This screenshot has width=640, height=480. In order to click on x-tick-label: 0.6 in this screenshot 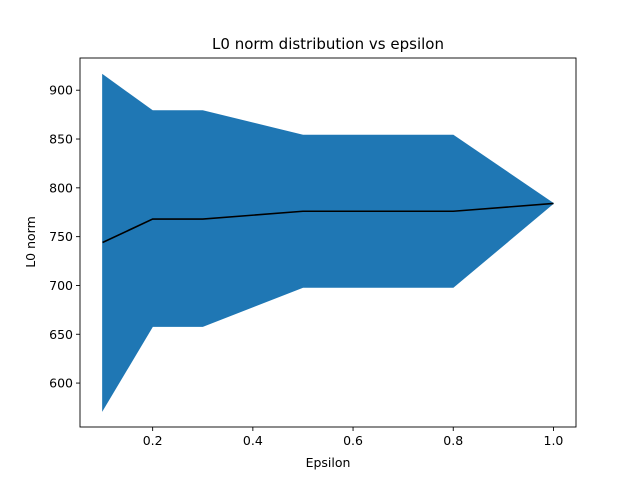, I will do `click(353, 440)`.